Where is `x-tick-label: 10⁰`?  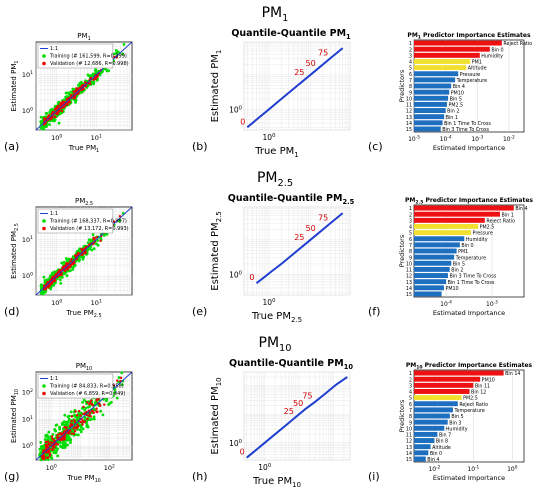 x-tick-label: 10⁰ is located at coordinates (56, 137).